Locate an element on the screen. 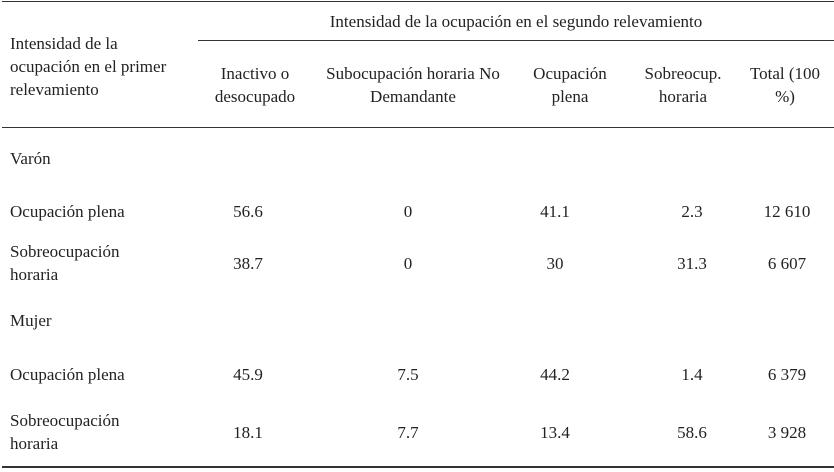 This screenshot has height=472, width=834. column-header: Sobreocup. horaria is located at coordinates (683, 85).